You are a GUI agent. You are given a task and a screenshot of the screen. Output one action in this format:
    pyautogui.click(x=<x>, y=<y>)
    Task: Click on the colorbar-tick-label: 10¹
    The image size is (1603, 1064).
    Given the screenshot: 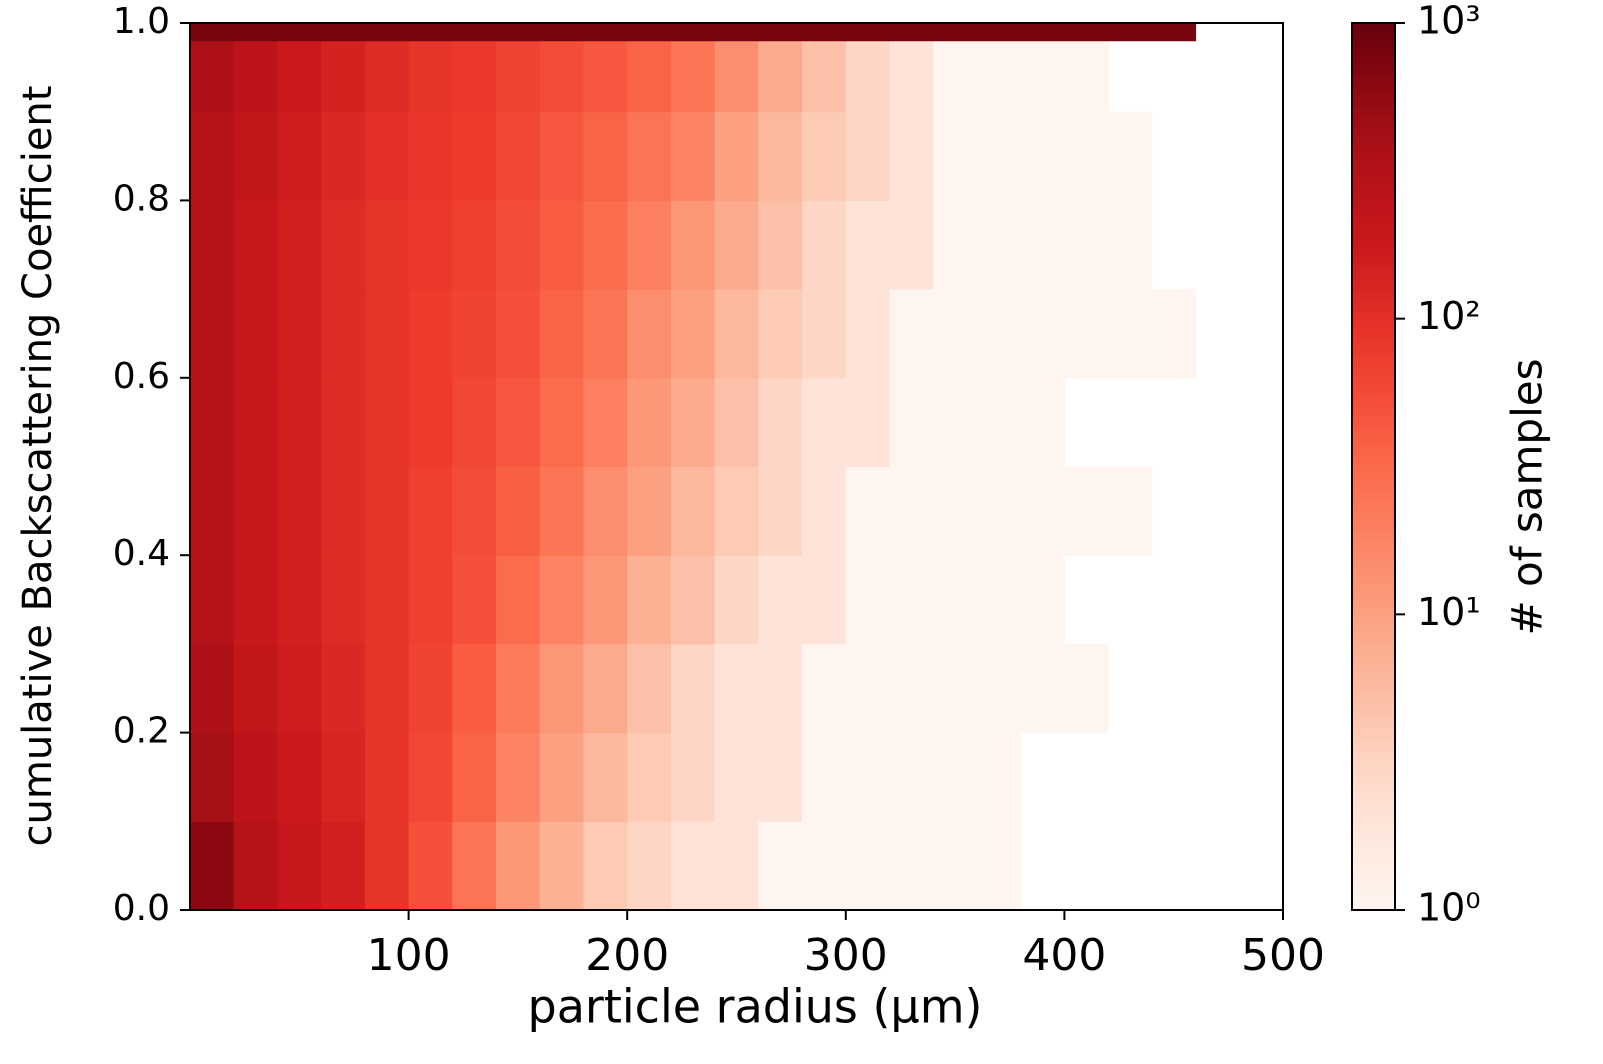 What is the action you would take?
    pyautogui.click(x=1449, y=612)
    